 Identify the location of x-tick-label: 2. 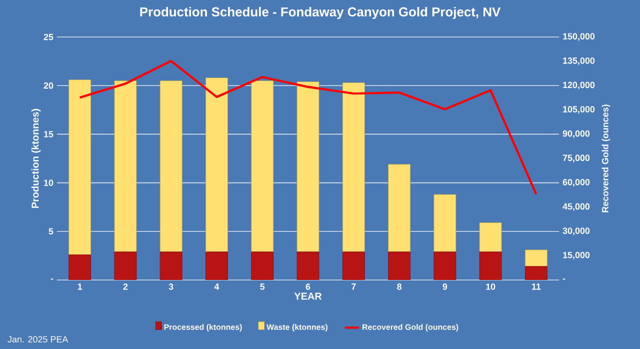
(125, 287).